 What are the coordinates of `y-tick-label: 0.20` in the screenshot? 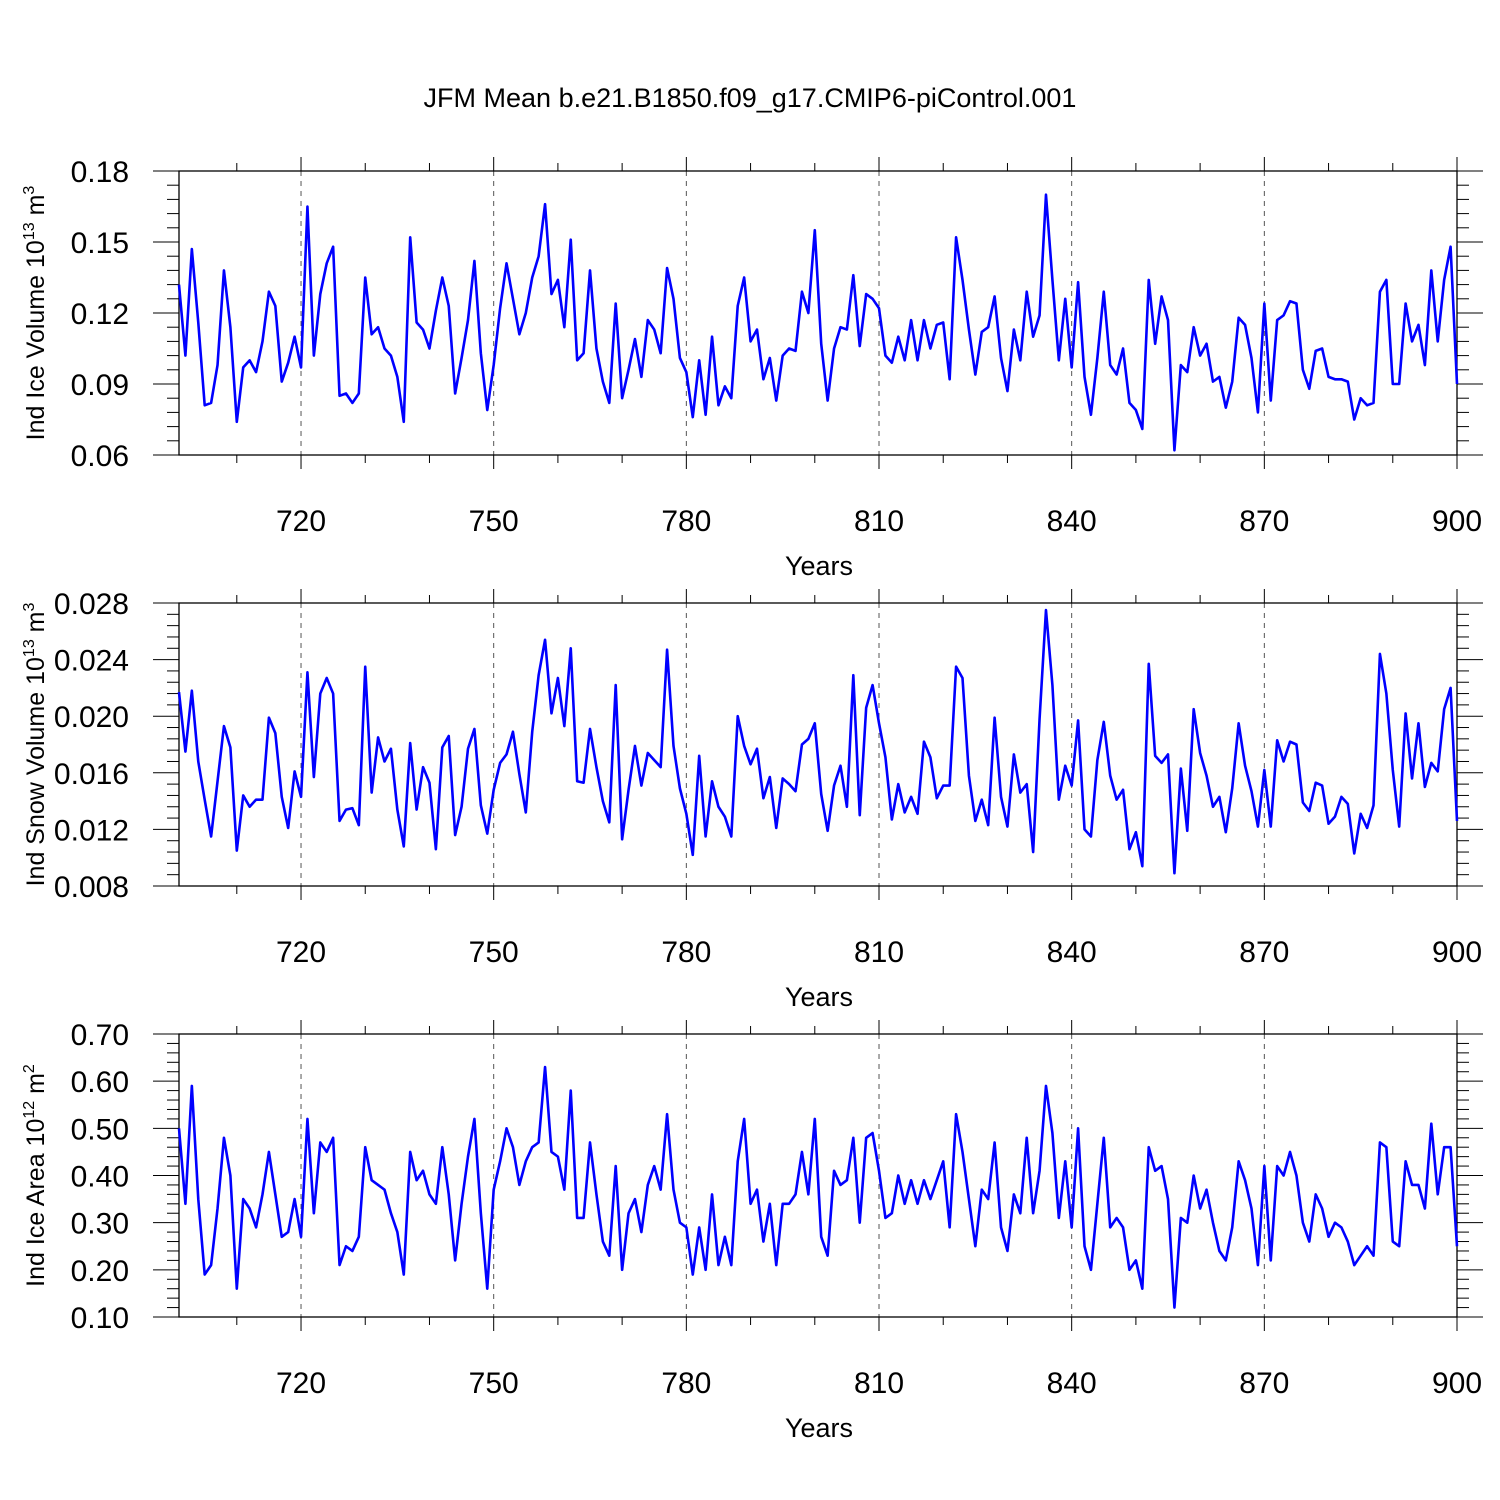 It's located at (100, 1271).